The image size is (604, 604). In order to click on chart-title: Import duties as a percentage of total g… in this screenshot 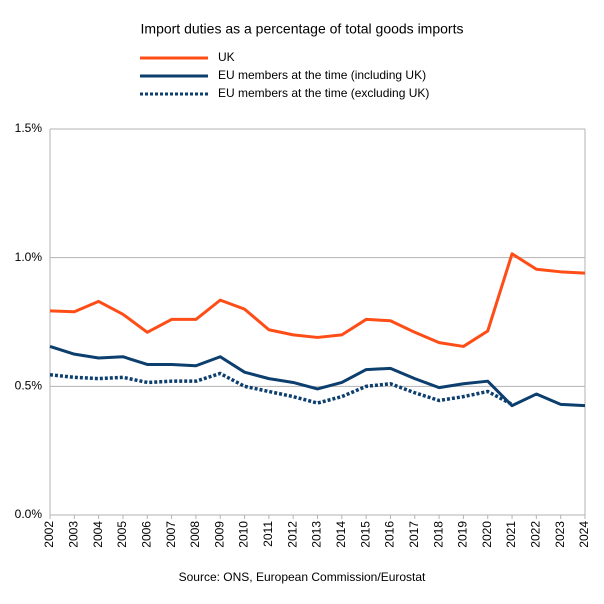, I will do `click(302, 29)`.